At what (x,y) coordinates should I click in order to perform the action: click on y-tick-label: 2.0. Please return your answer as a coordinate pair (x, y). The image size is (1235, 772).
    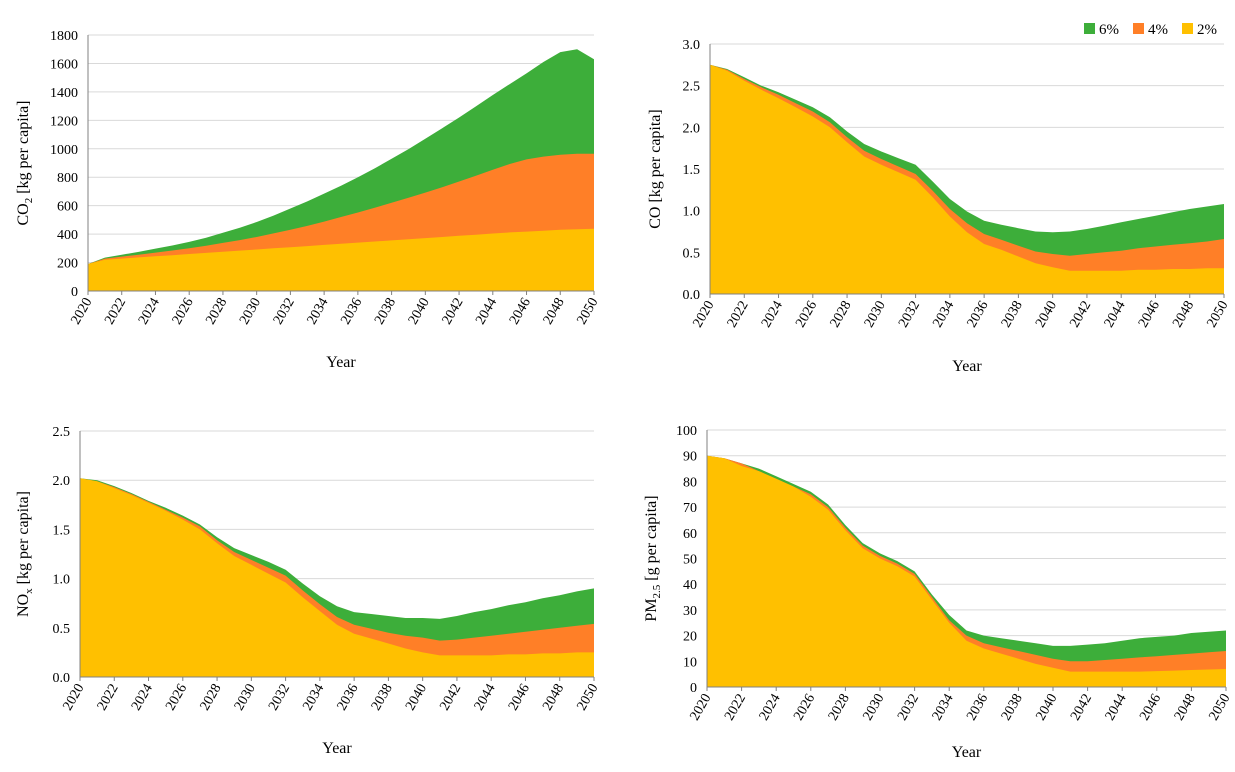
    Looking at the image, I should click on (62, 481).